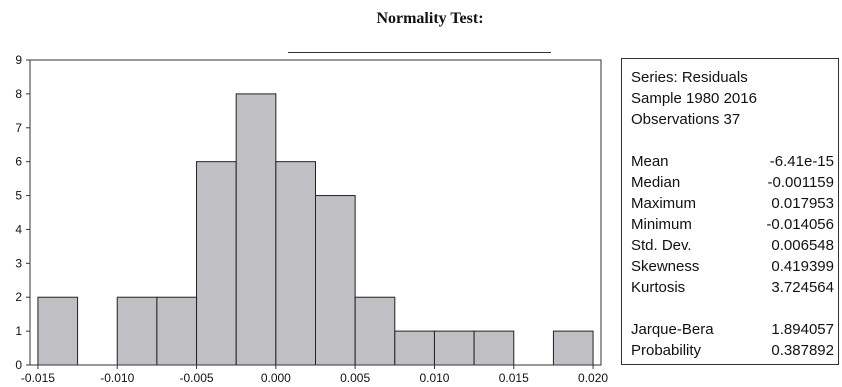  Describe the element at coordinates (802, 203) in the screenshot. I see `stat-value: 0.017953` at that location.